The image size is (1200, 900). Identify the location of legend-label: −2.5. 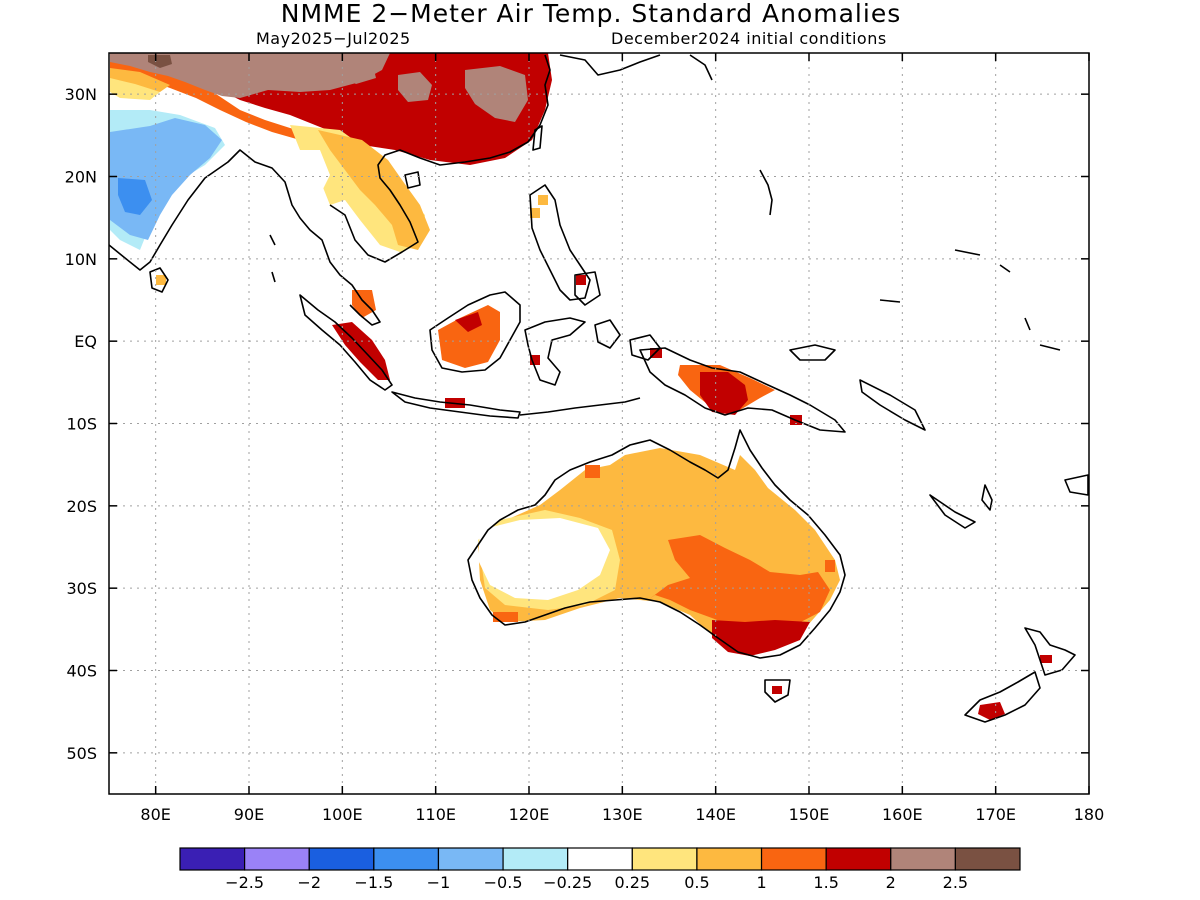
(244, 882).